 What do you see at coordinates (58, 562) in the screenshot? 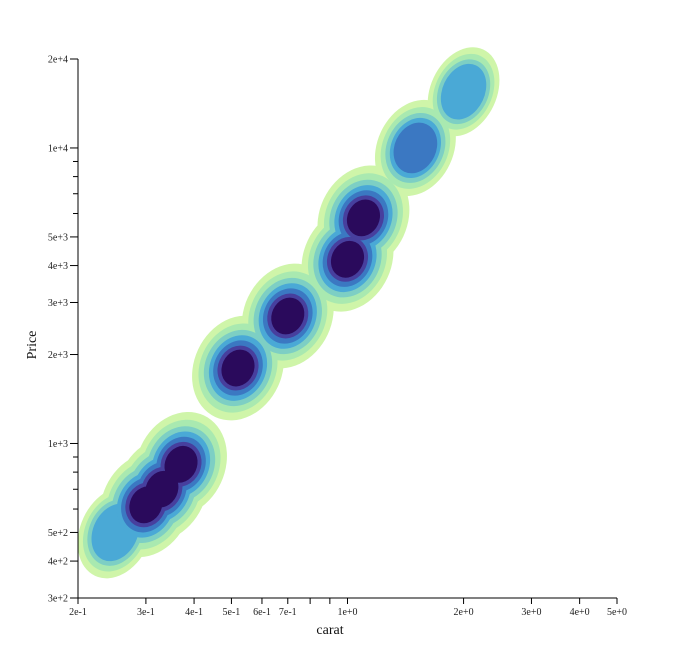
I see `y-tick-label: 4e+2` at bounding box center [58, 562].